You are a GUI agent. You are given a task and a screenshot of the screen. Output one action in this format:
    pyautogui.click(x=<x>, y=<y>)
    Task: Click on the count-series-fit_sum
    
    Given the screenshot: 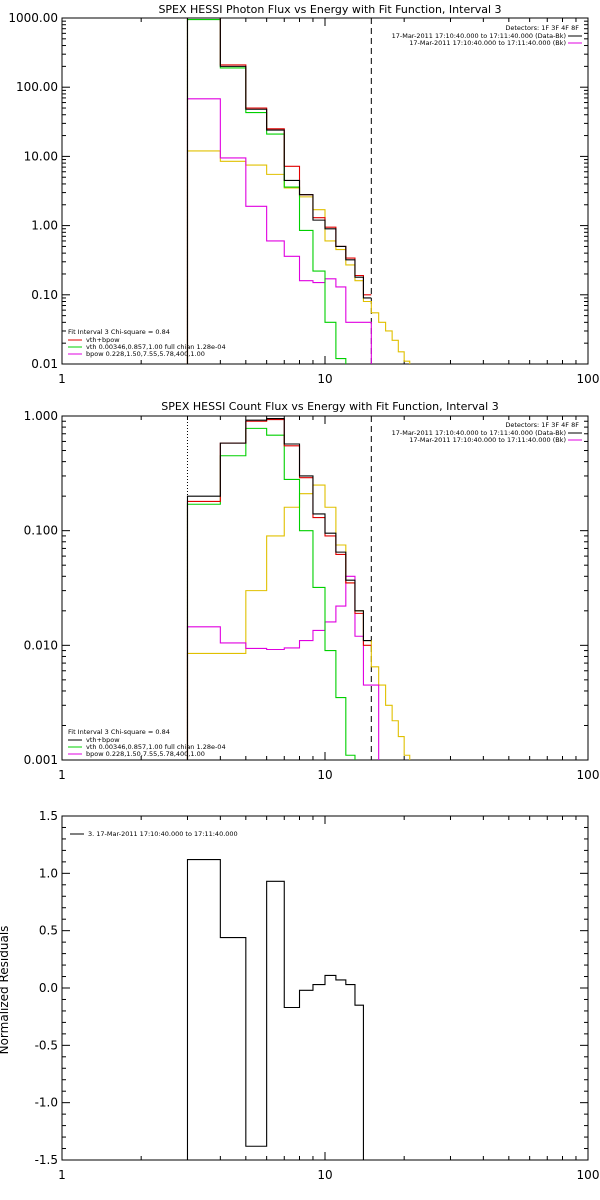 What is the action you would take?
    pyautogui.click(x=279, y=589)
    